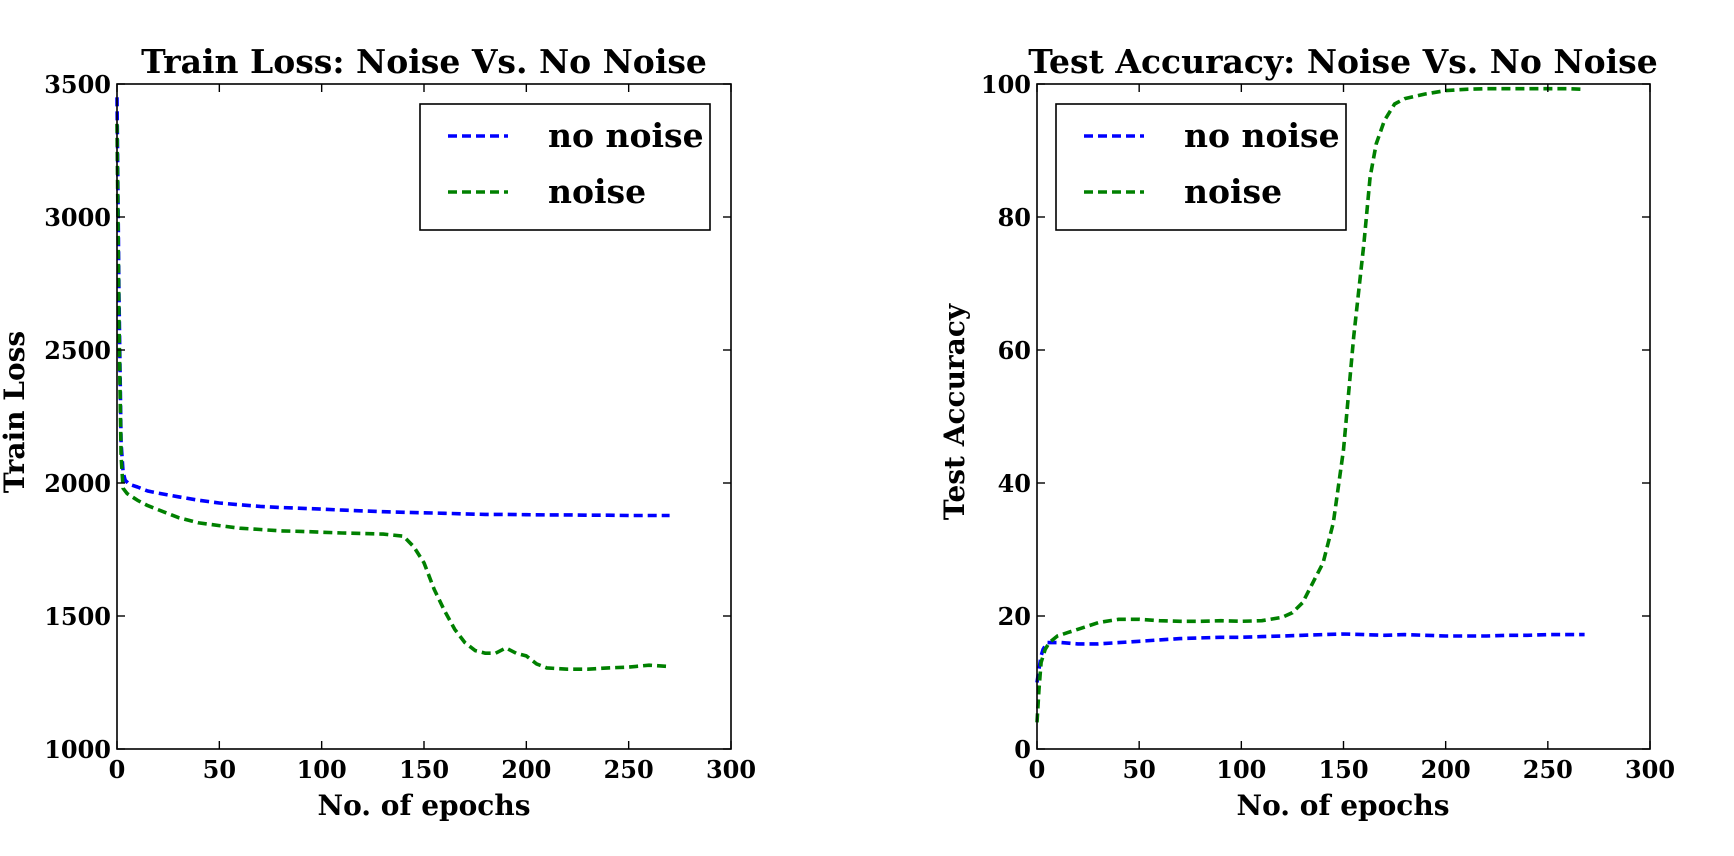  What do you see at coordinates (1006, 84) in the screenshot?
I see `test-accuracy-ytick-label: 100` at bounding box center [1006, 84].